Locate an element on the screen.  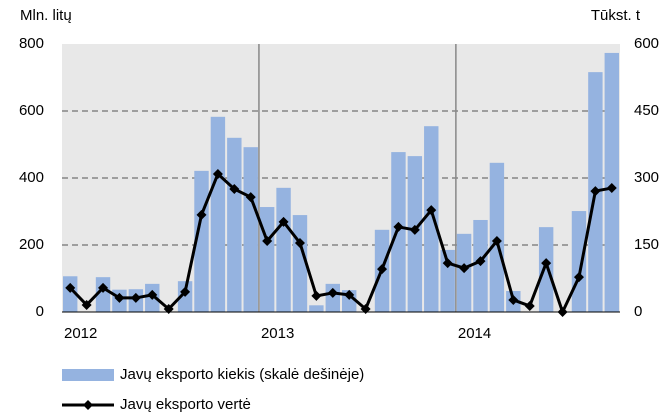
y2-tick-label: 0 is located at coordinates (638, 311).